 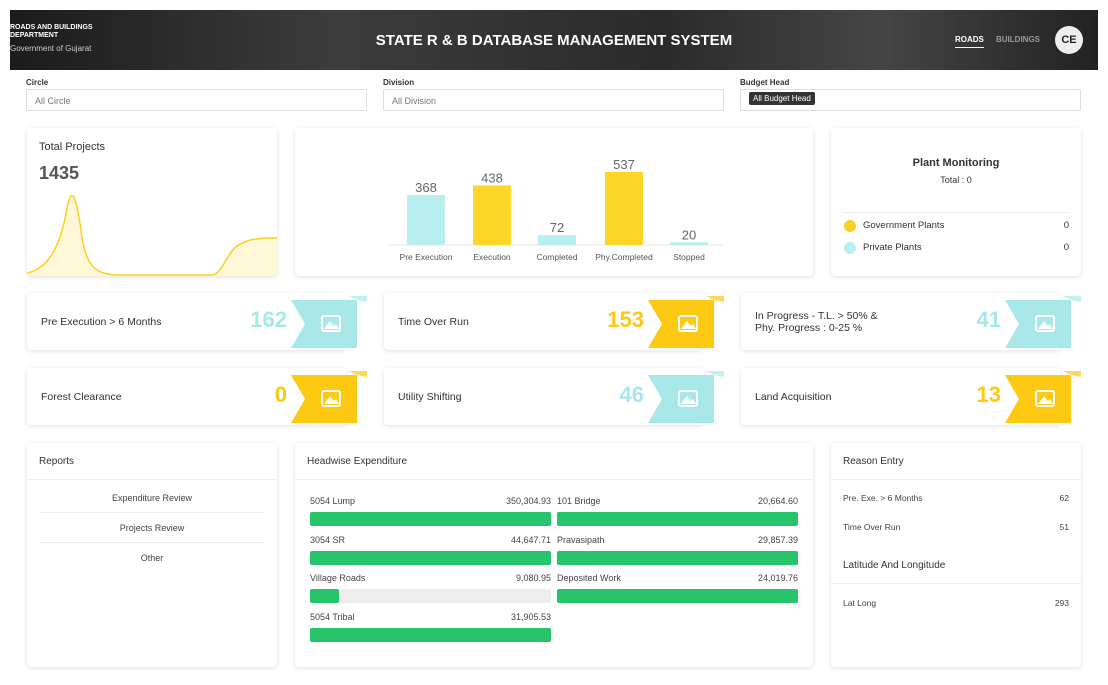 I want to click on reason-value: 62, so click(x=1064, y=498).